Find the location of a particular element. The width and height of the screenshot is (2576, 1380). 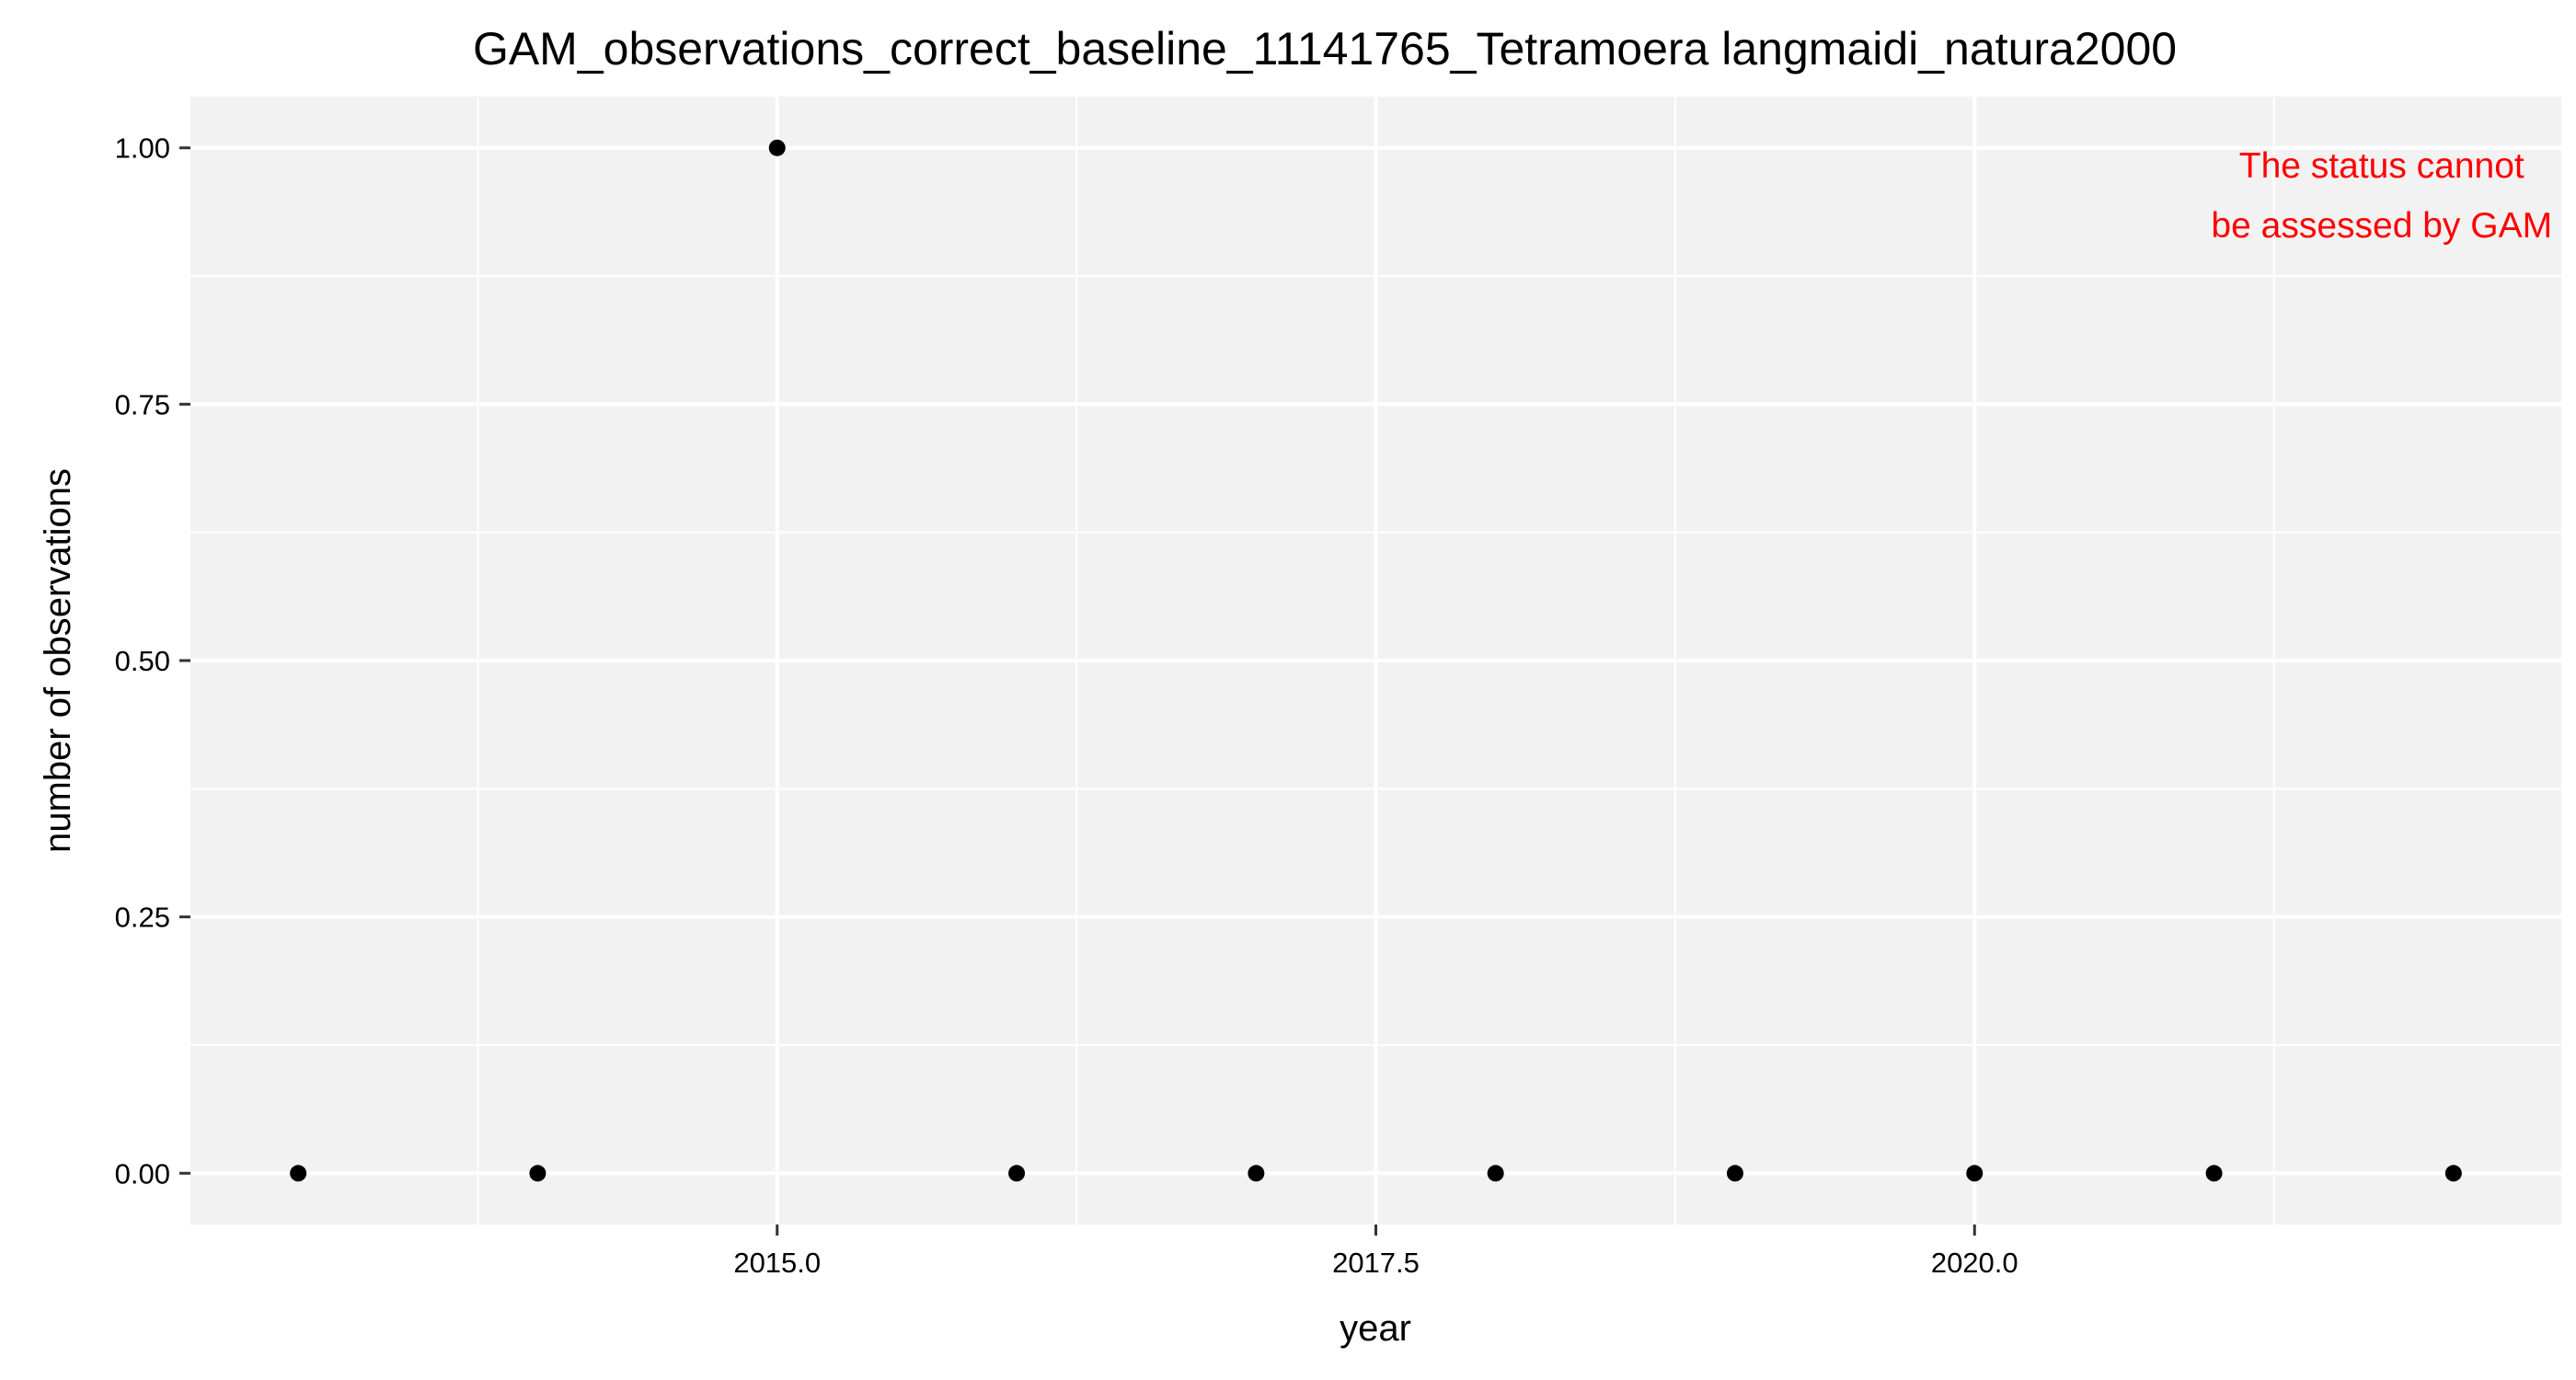

x-axis-title: year is located at coordinates (1375, 1328).